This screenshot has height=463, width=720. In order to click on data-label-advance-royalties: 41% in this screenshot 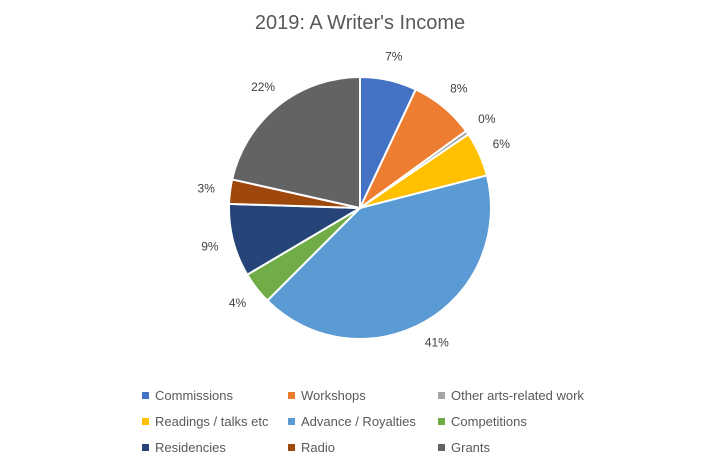, I will do `click(437, 343)`.